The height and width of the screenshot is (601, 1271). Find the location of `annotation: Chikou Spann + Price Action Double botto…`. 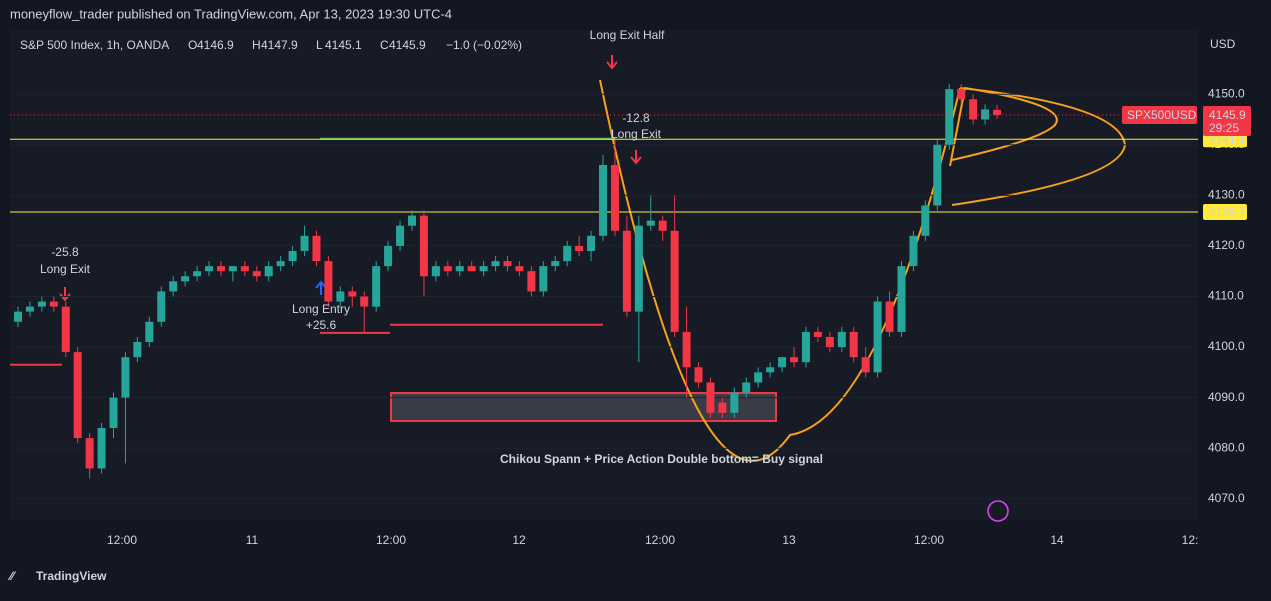

annotation: Chikou Spann + Price Action Double botto… is located at coordinates (661, 459).